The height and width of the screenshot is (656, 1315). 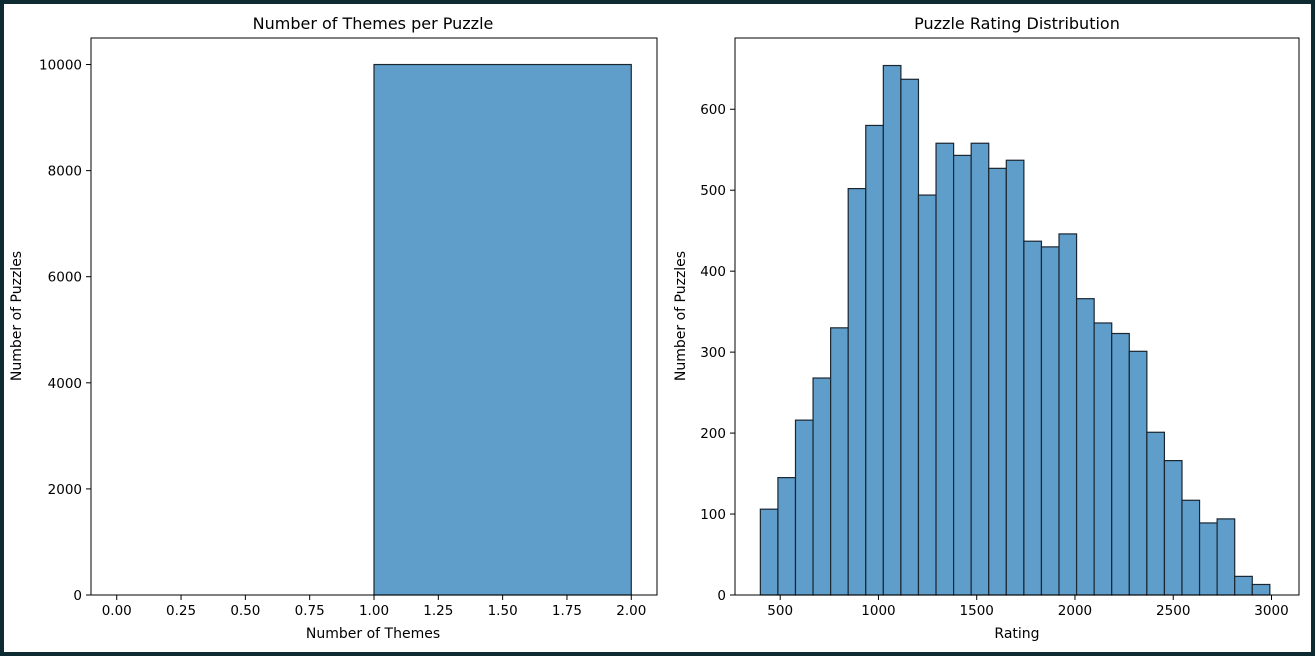 I want to click on themes-x-tick-label: 2.00, so click(x=631, y=611).